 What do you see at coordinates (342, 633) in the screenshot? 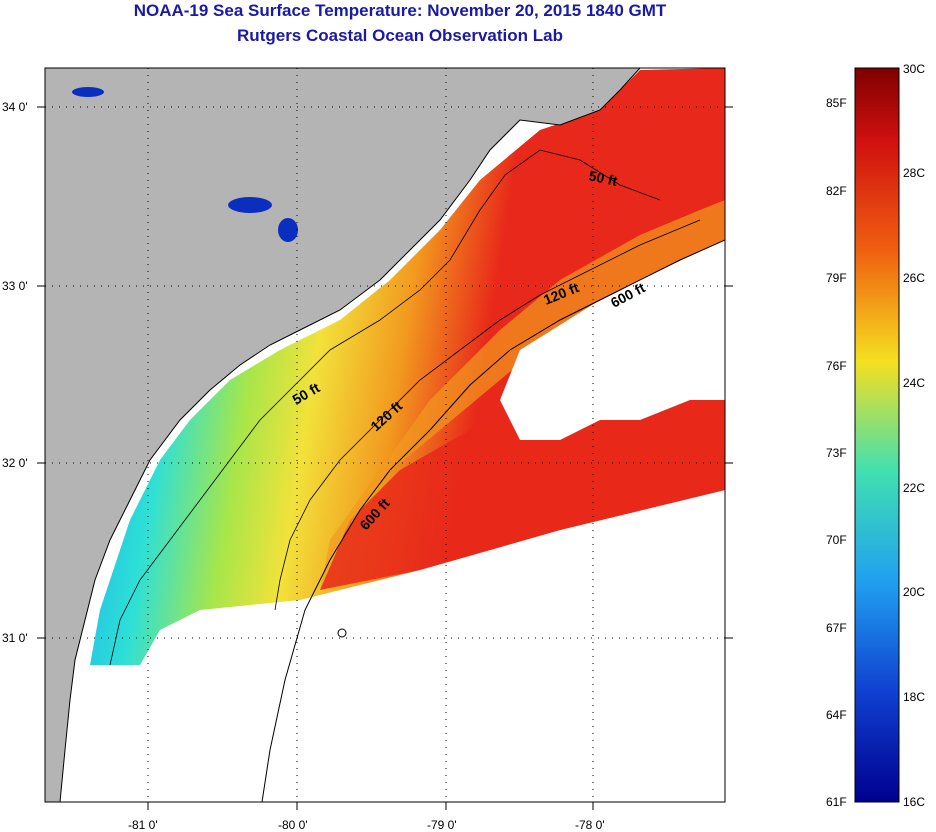
I see `contour-closed-circle` at bounding box center [342, 633].